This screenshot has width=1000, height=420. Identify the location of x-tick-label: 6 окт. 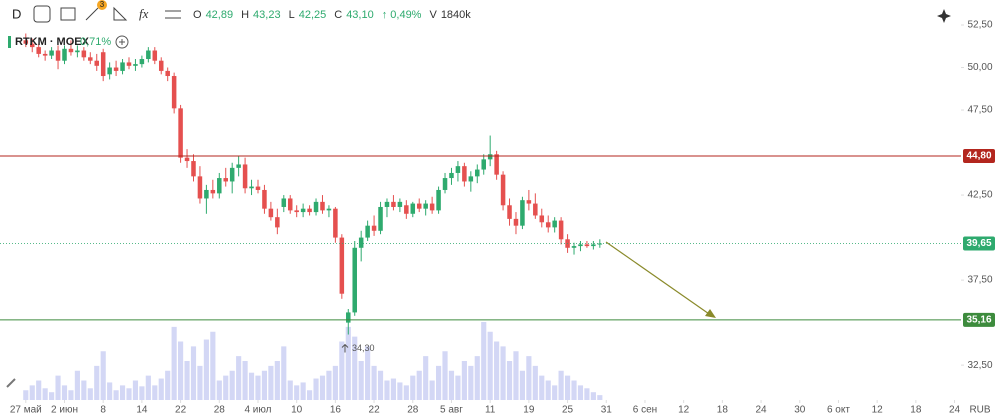
(838, 410).